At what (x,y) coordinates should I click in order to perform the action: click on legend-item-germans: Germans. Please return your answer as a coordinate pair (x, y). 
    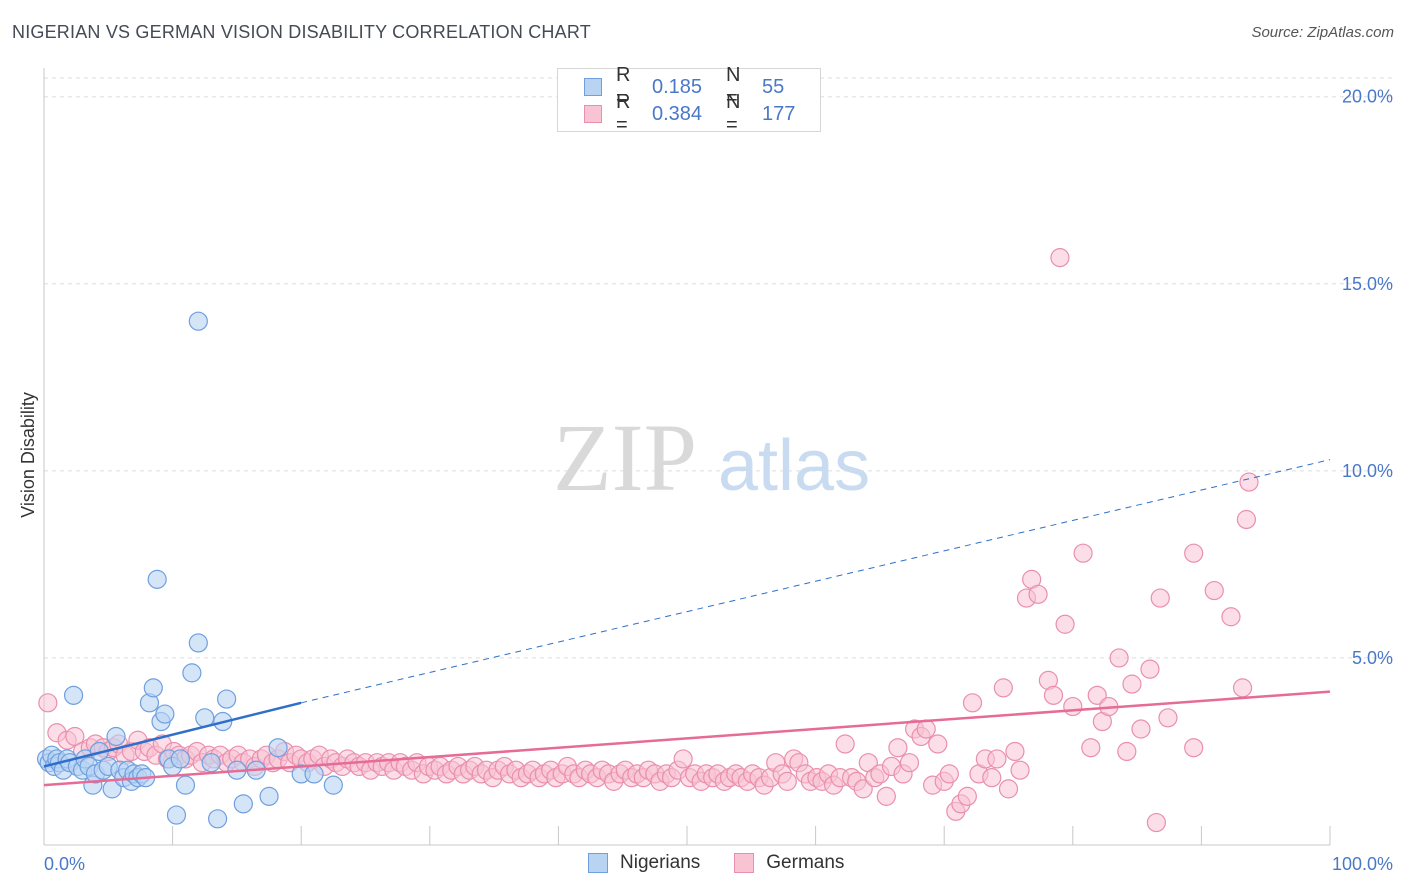
    Looking at the image, I should click on (789, 863).